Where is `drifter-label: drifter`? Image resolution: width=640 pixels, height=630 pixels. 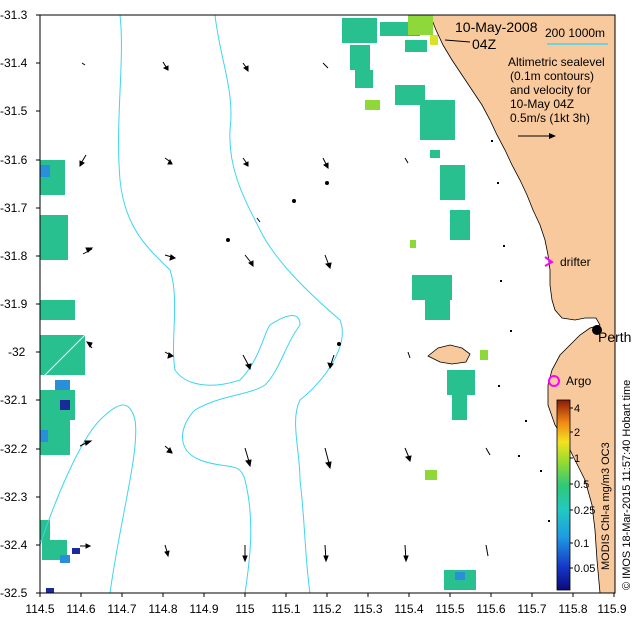 drifter-label: drifter is located at coordinates (575, 262).